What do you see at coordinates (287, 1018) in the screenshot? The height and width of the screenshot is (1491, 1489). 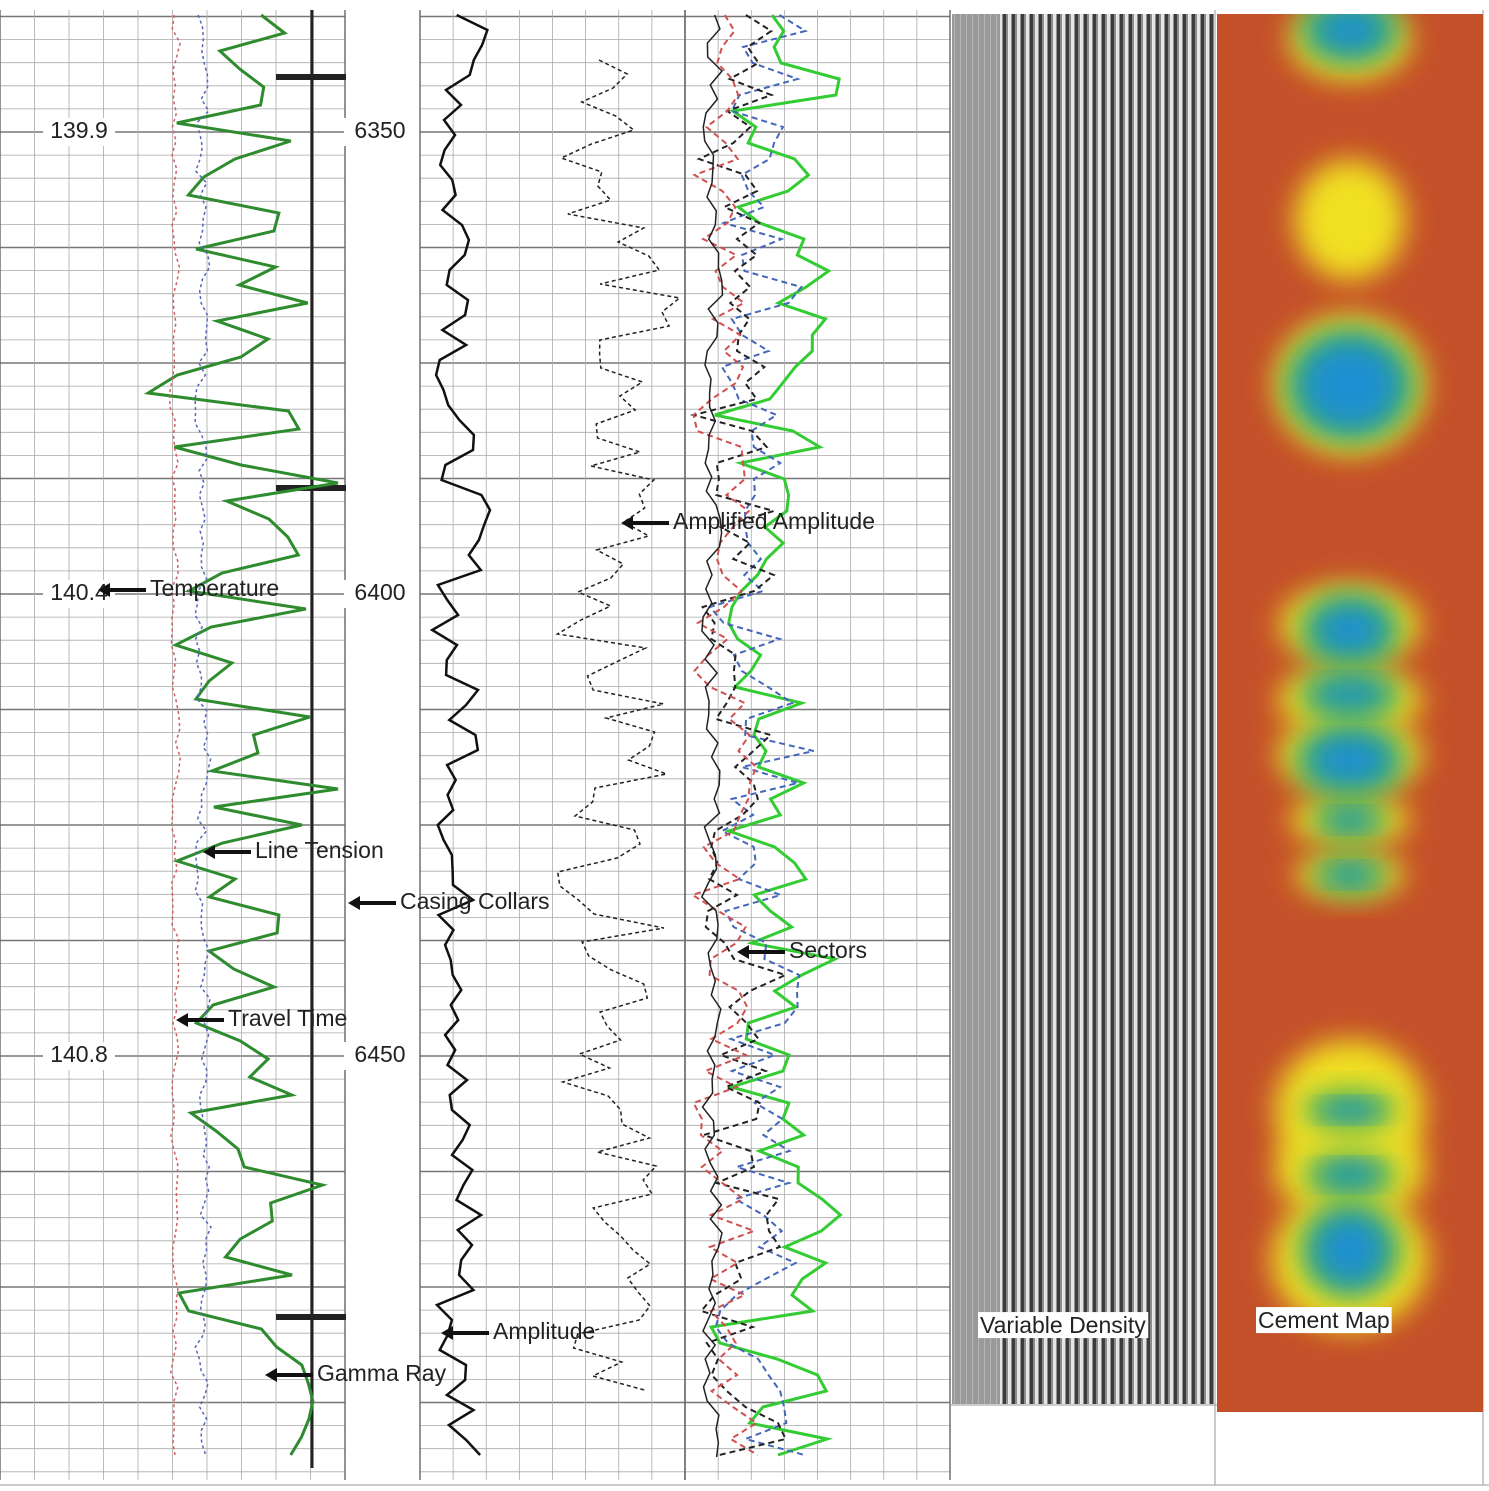 I see `annotation: Travel Time` at bounding box center [287, 1018].